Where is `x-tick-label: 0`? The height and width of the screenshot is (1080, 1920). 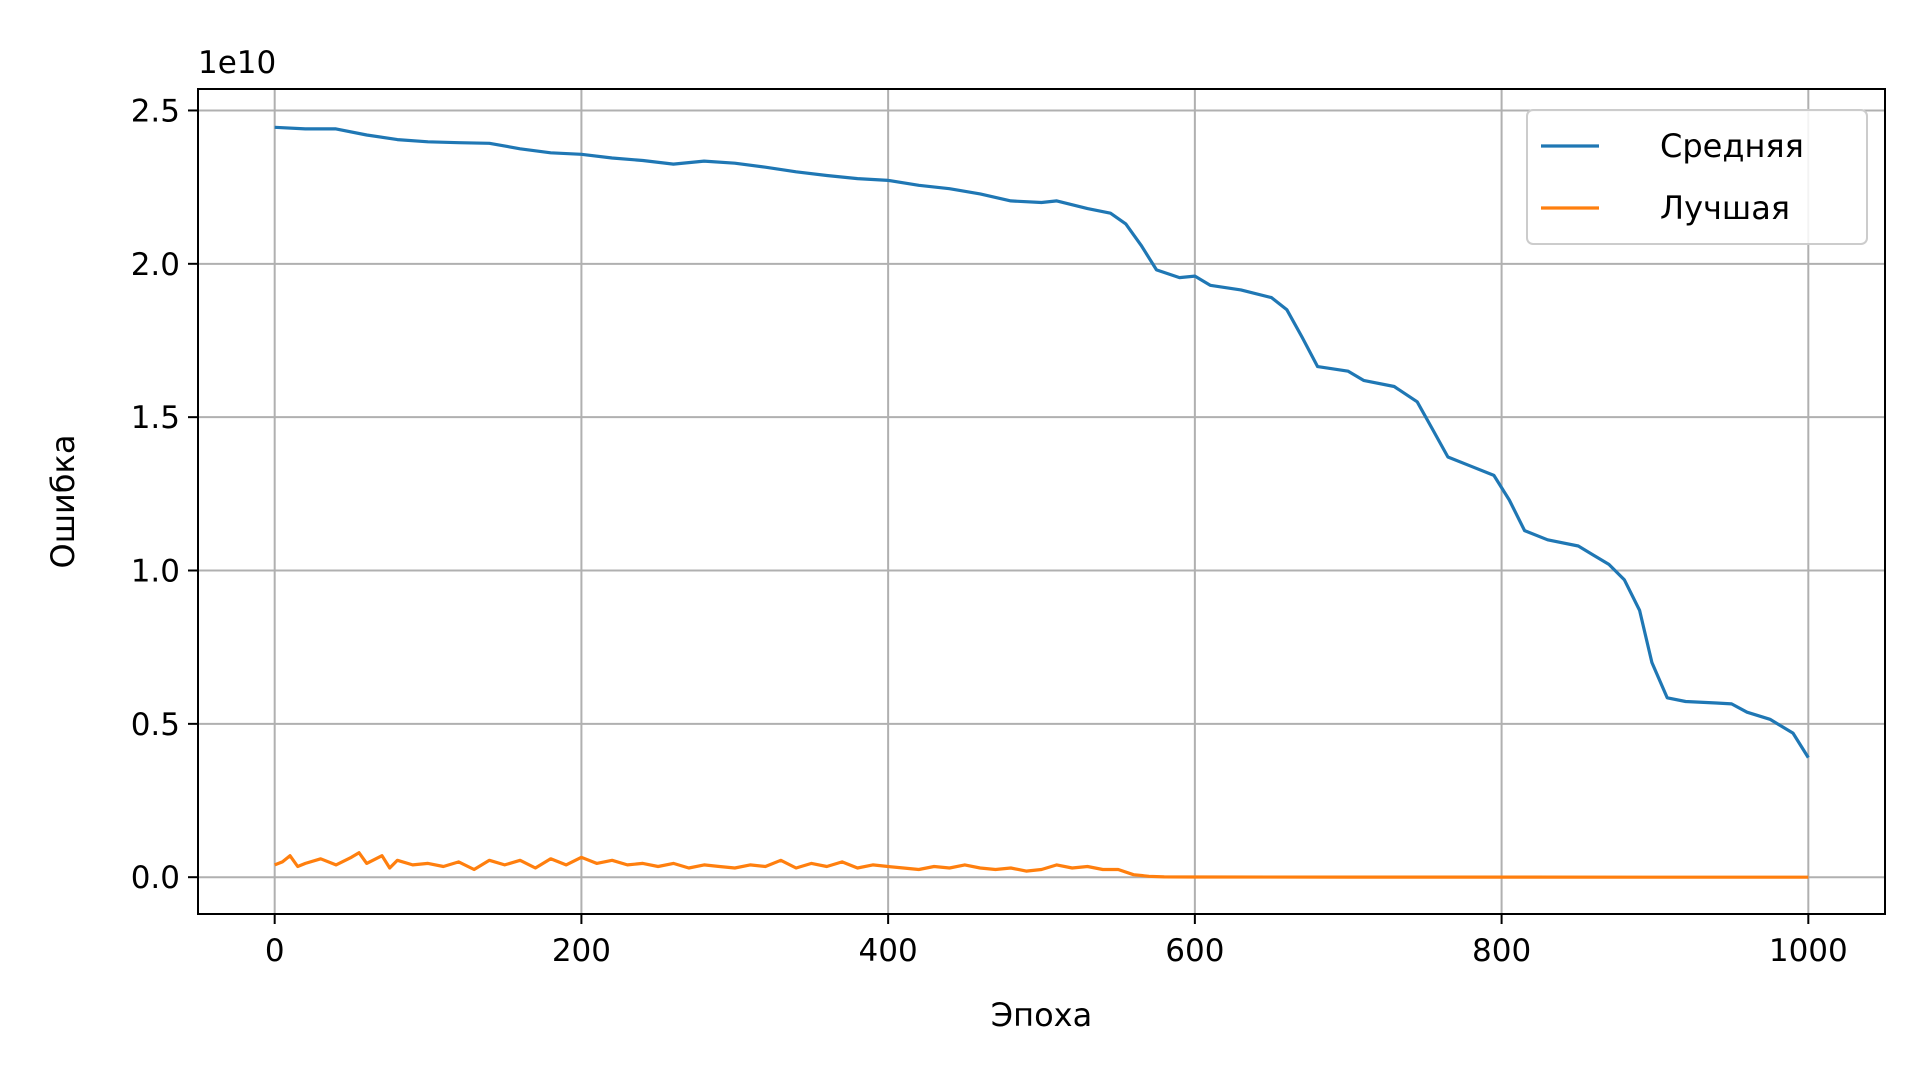 x-tick-label: 0 is located at coordinates (275, 951).